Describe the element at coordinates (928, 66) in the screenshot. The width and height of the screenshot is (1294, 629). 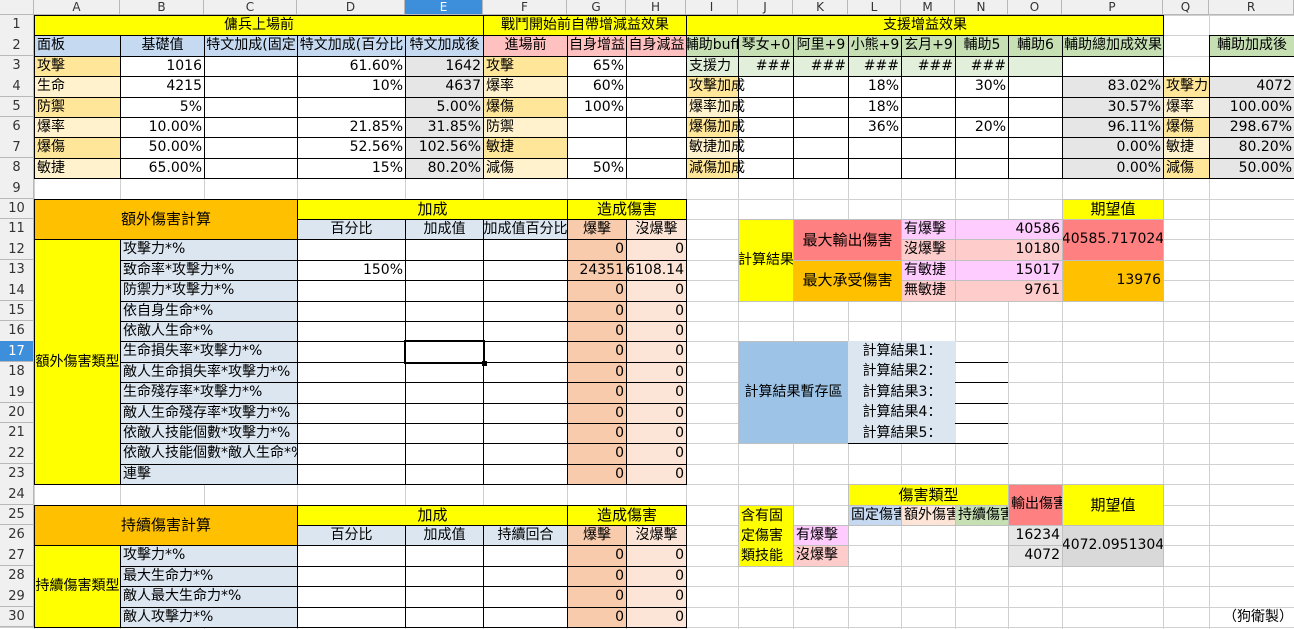
I see `cell-m3: ###` at that location.